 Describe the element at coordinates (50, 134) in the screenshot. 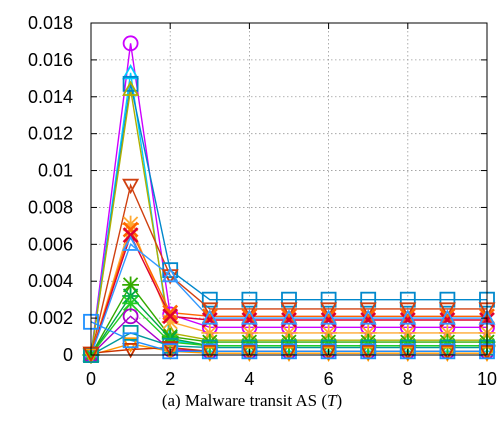

I see `y-tick-label: 0.012` at that location.